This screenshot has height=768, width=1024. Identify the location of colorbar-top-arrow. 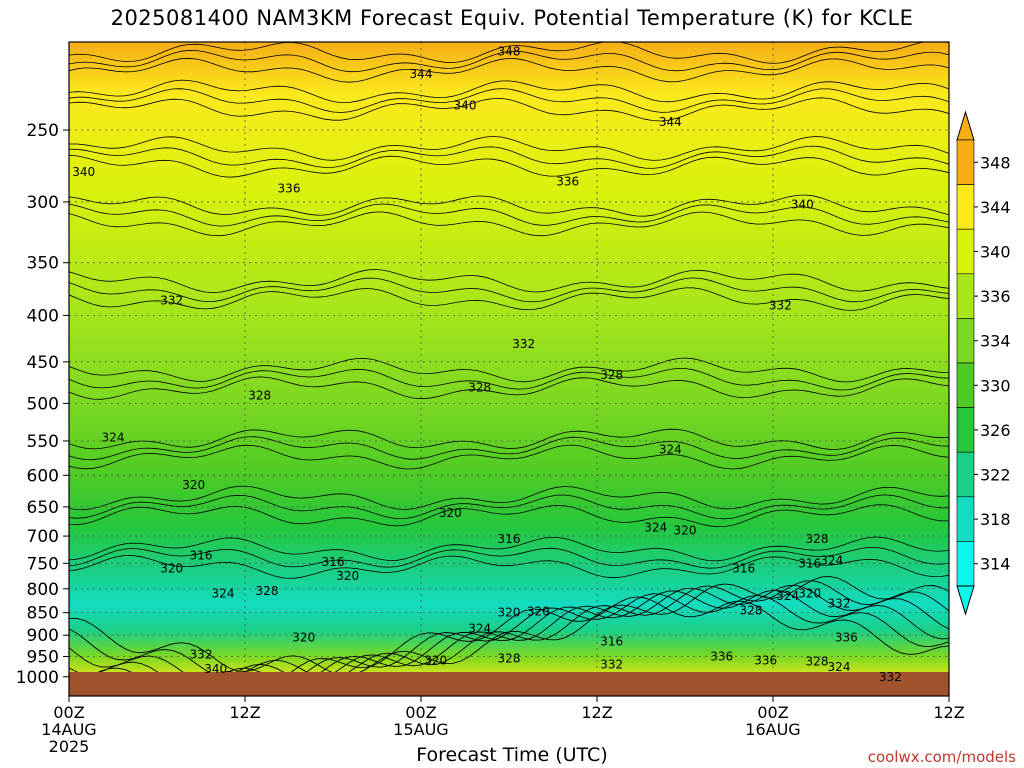
(965, 125).